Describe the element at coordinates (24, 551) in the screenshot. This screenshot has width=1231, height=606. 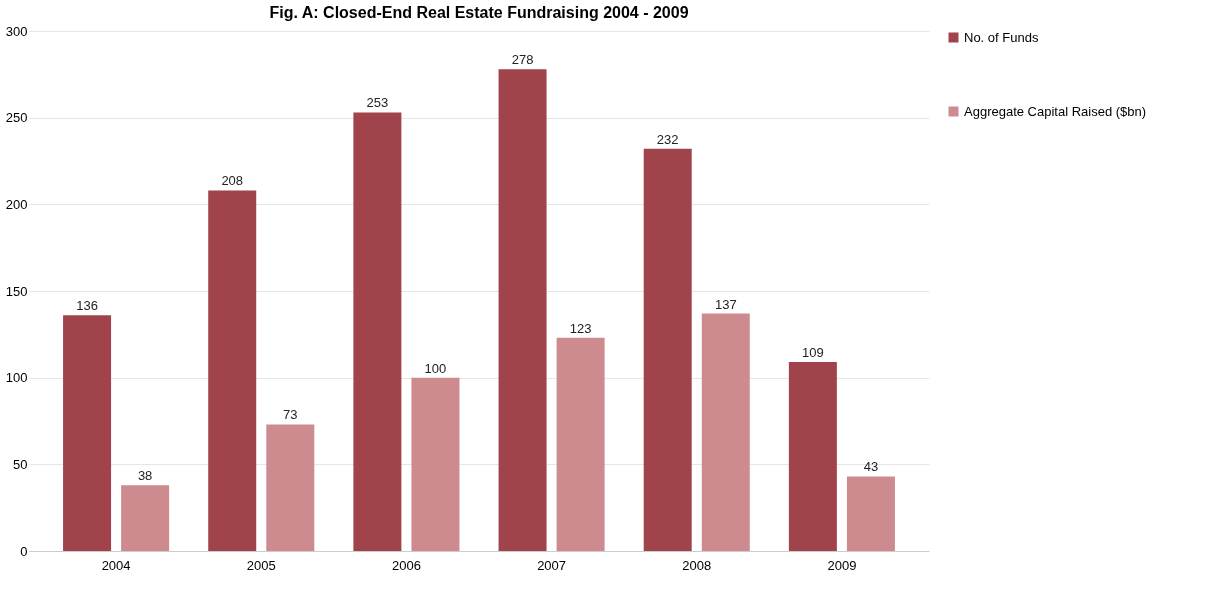
I see `y-tick-label: 0` at that location.